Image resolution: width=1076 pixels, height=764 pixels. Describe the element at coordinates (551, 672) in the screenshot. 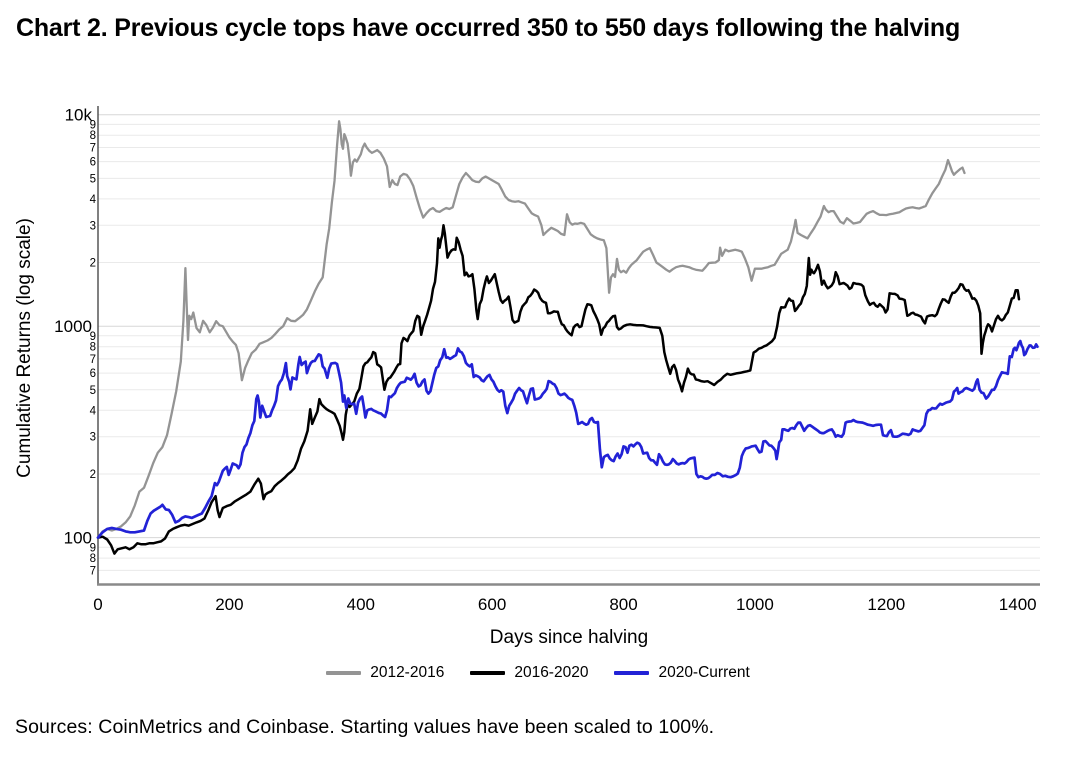

I see `legend-label: 2016-2020` at that location.